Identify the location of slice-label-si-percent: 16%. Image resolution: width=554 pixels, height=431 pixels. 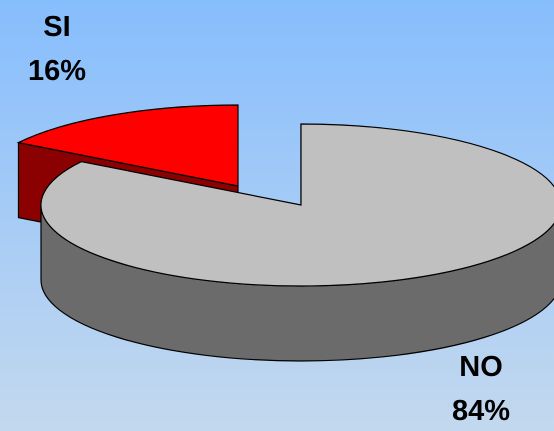
(57, 71).